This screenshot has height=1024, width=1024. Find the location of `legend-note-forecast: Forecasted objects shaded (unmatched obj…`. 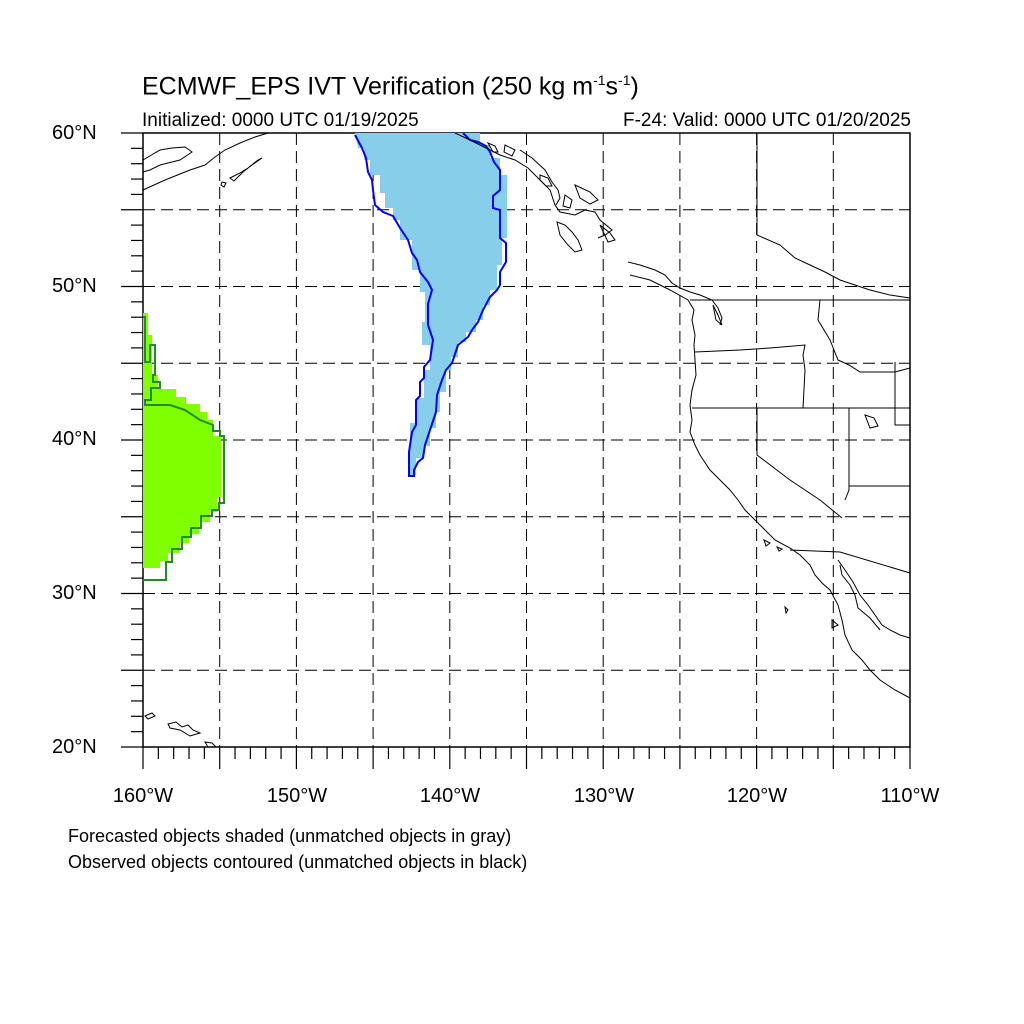

legend-note-forecast: Forecasted objects shaded (unmatched obj… is located at coordinates (290, 836).